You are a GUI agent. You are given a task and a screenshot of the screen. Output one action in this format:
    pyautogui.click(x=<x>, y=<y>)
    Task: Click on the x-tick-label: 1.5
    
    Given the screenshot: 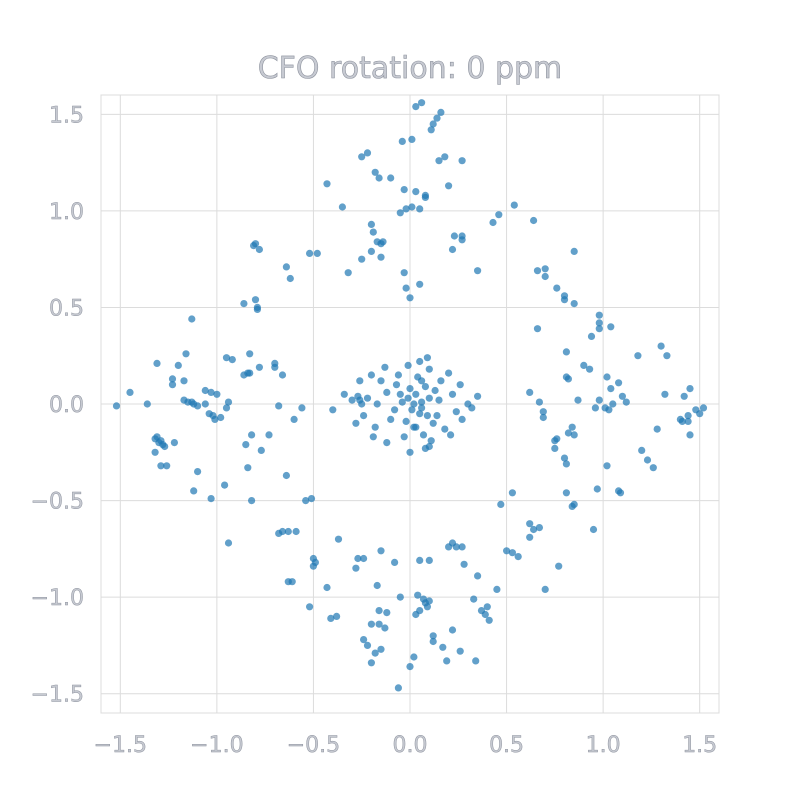 What is the action you would take?
    pyautogui.click(x=699, y=745)
    